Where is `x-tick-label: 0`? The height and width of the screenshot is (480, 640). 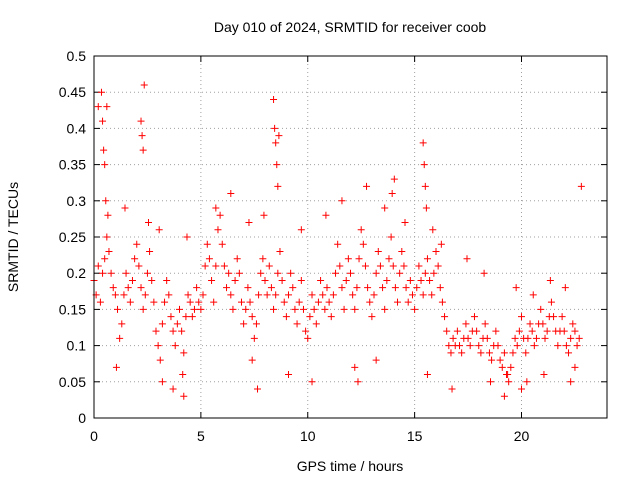 x-tick-label: 0 is located at coordinates (94, 436).